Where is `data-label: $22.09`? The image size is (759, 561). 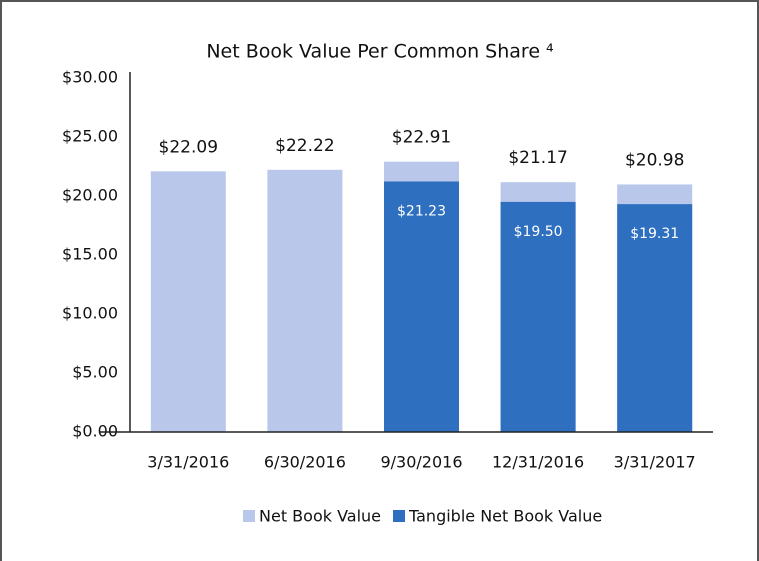 data-label: $22.09 is located at coordinates (188, 147).